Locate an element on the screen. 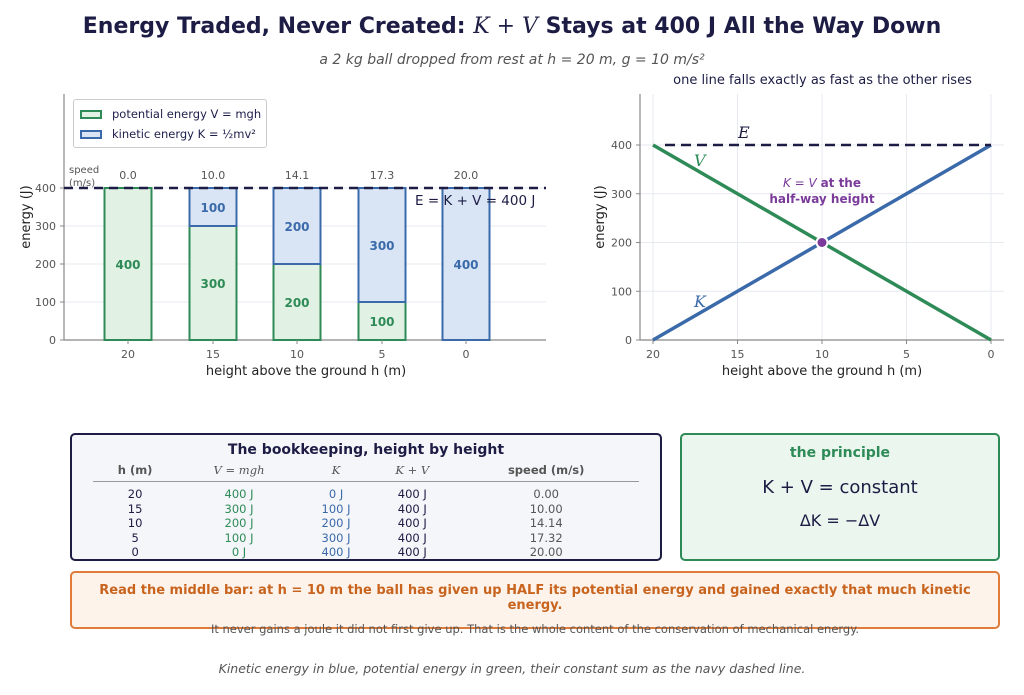 This screenshot has width=1024, height=695. table-header-cell: V = mgh is located at coordinates (239, 472).